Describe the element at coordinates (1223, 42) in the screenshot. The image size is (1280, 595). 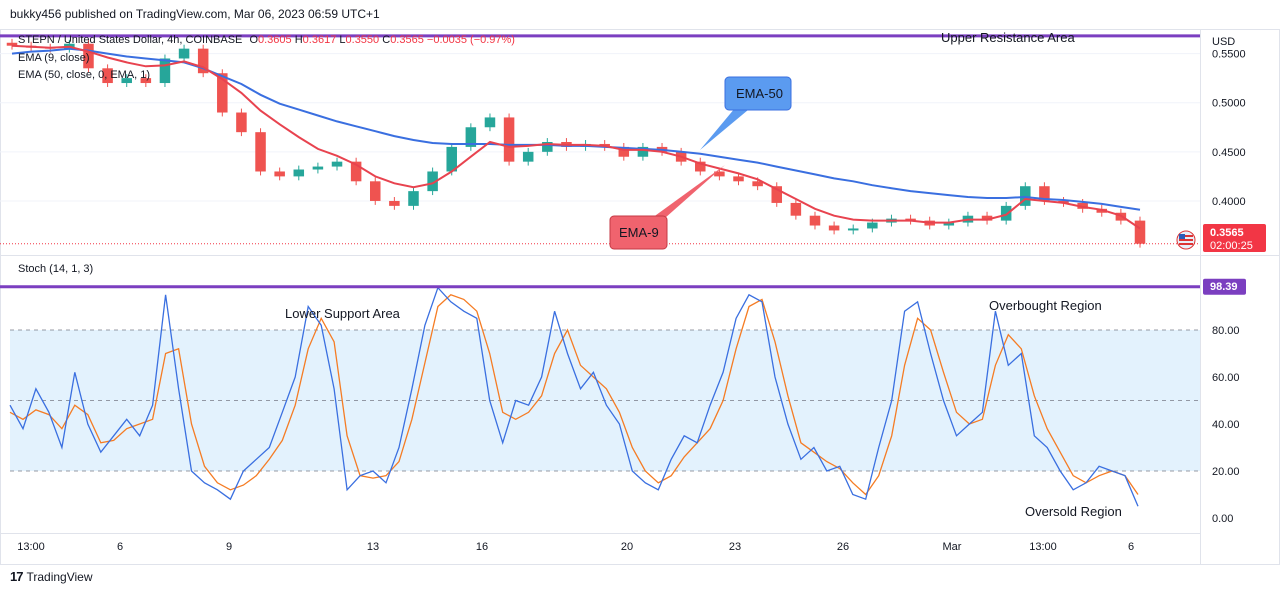
I see `currency-label: USD` at that location.